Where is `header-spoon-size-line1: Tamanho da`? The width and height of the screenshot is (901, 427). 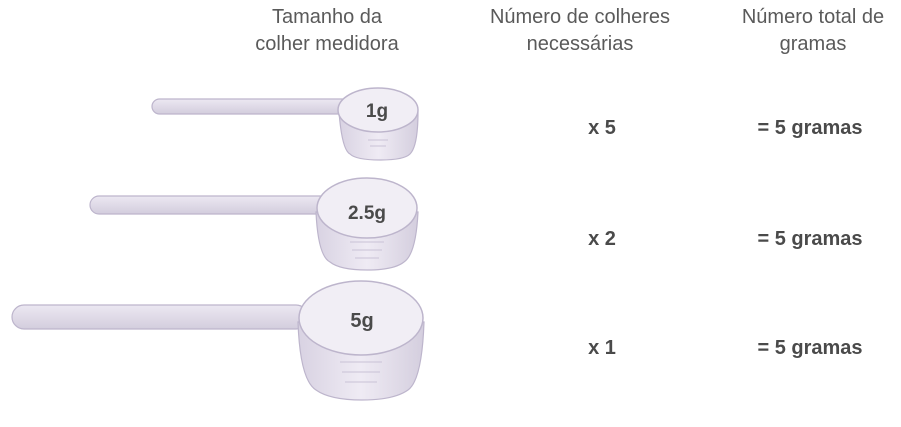
header-spoon-size-line1: Tamanho da is located at coordinates (327, 17).